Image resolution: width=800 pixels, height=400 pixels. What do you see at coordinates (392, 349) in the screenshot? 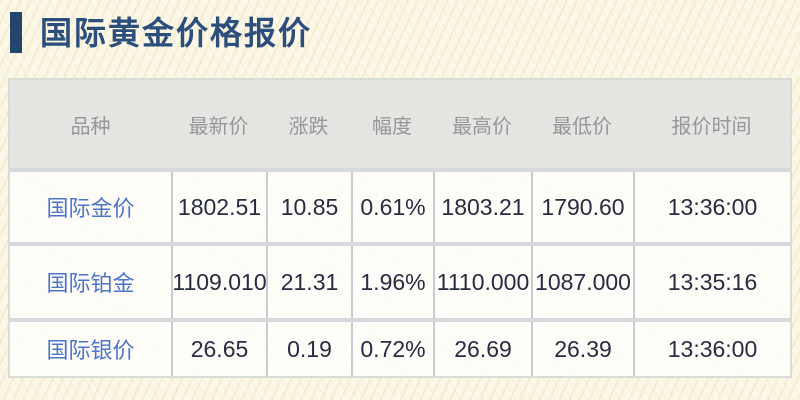
I see `cell-change-pct: 0.72%` at bounding box center [392, 349].